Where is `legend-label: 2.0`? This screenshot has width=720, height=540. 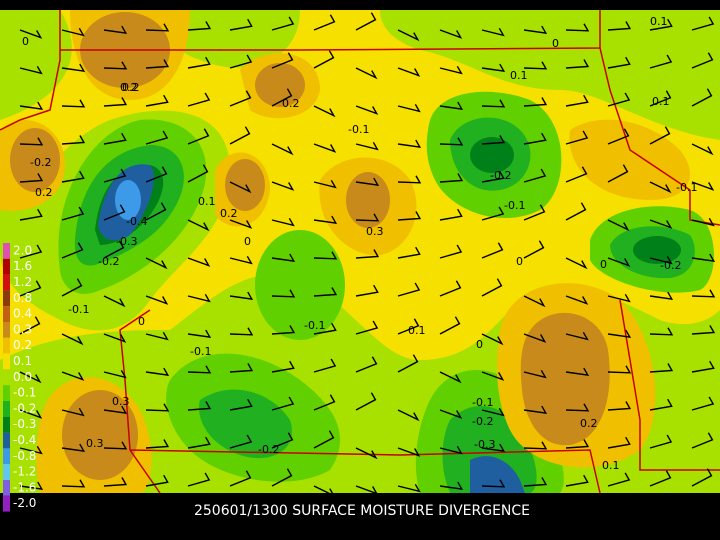 legend-label: 2.0 is located at coordinates (22, 250).